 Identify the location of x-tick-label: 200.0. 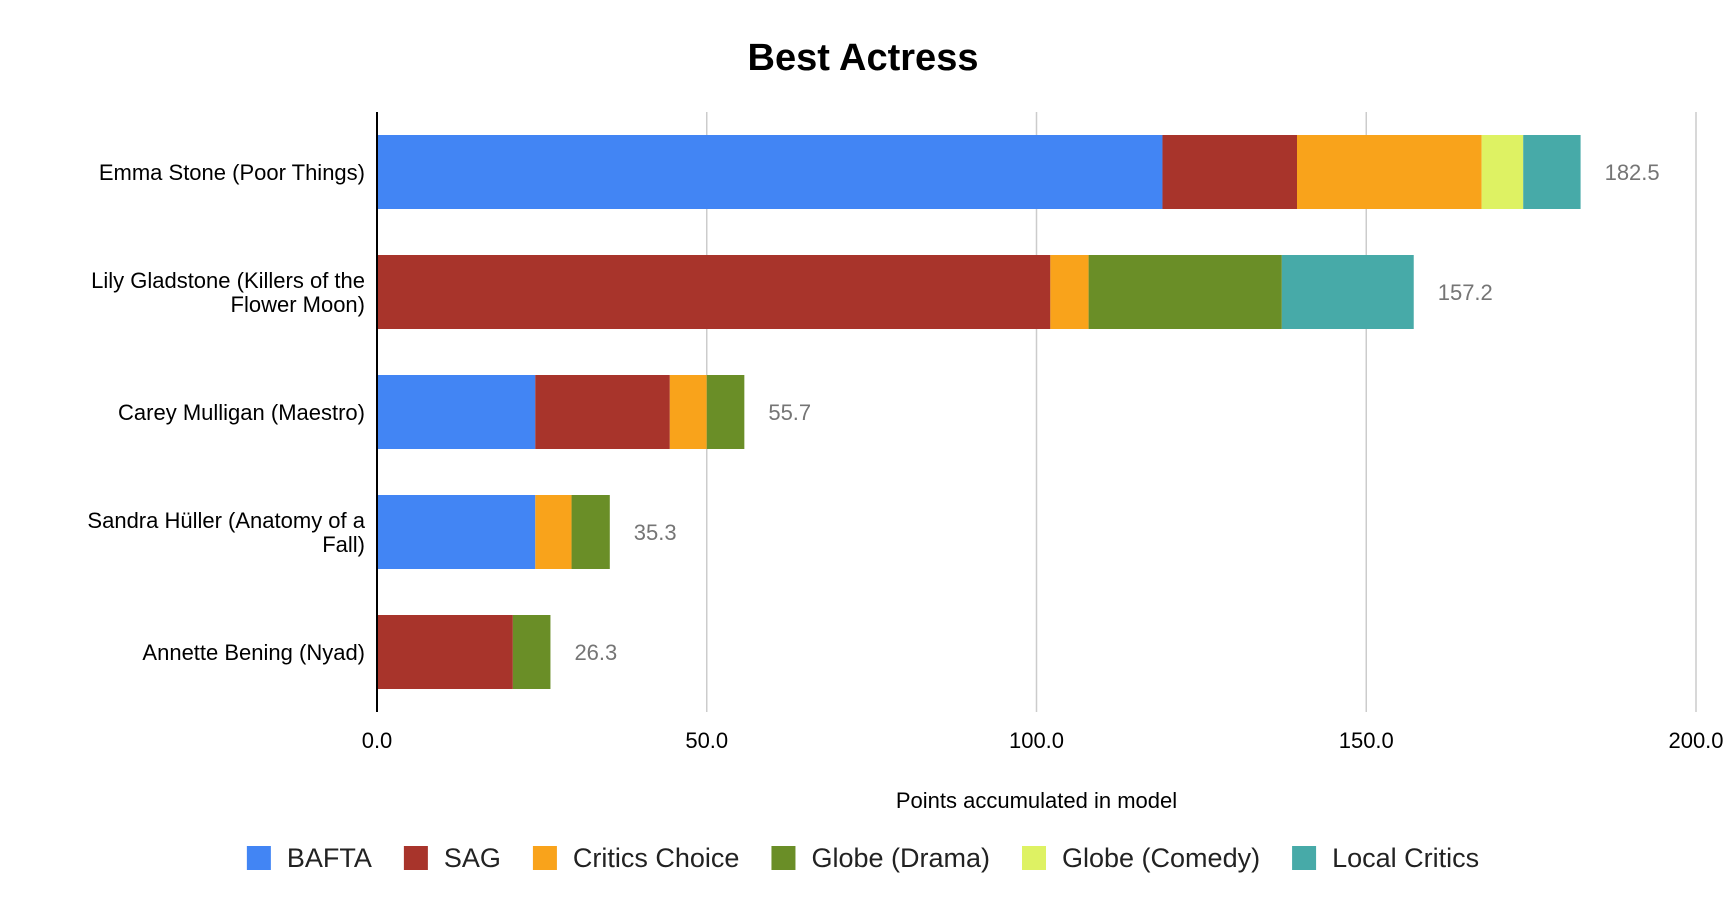
(1695, 740).